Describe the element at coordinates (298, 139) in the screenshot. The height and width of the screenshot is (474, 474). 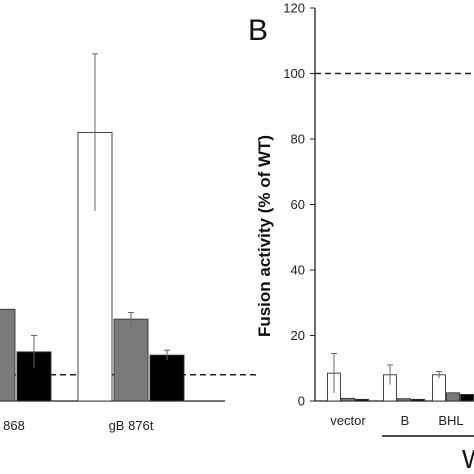
I see `panel-b-y-tick-label-4: 80` at that location.